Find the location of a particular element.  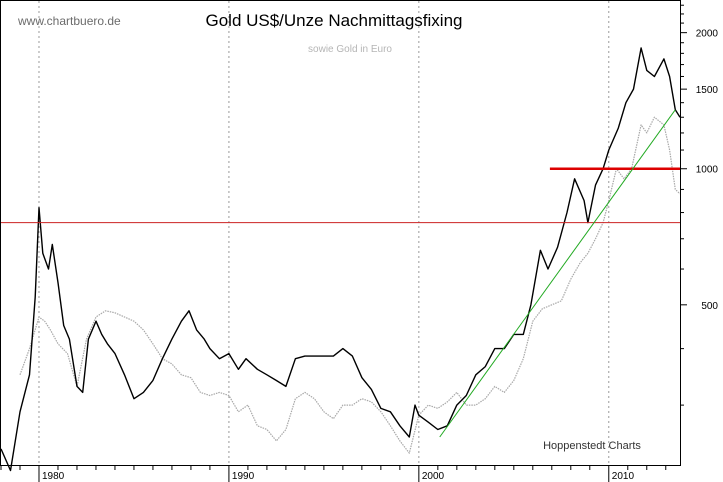

x-tick-label-2010: 2010 is located at coordinates (623, 476).